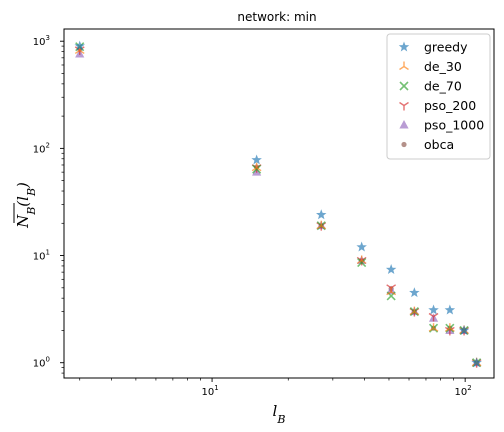  What do you see at coordinates (454, 125) in the screenshot?
I see `legend-label-pso_1000: pso_1000` at bounding box center [454, 125].